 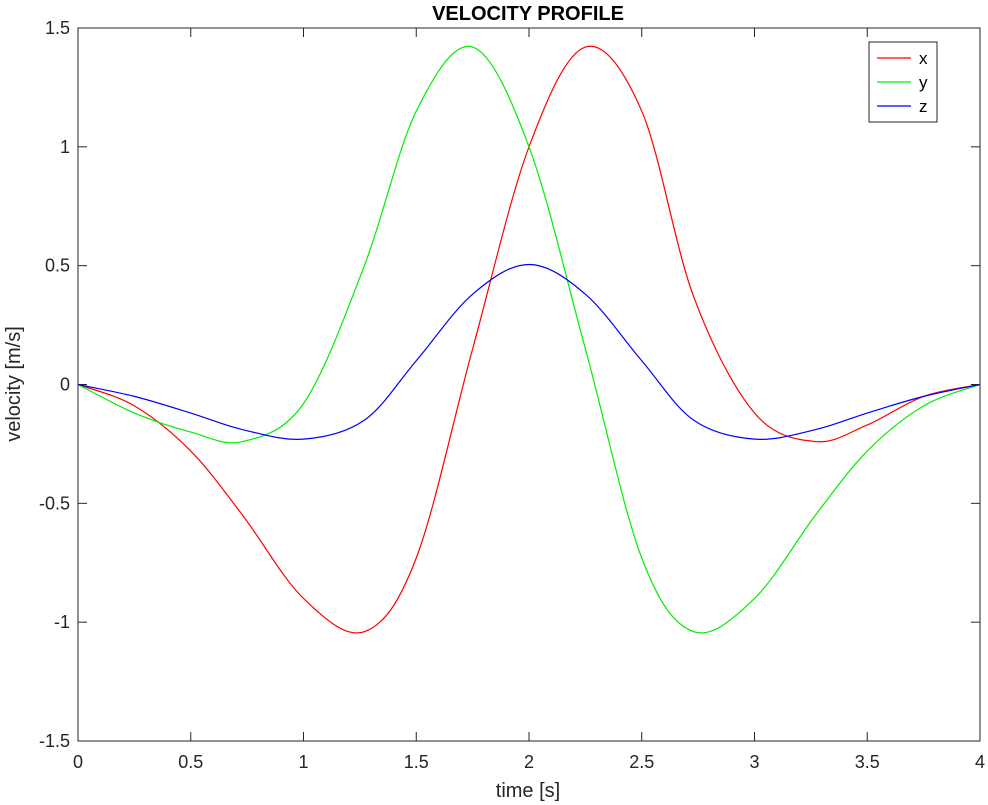 What do you see at coordinates (903, 82) in the screenshot?
I see `legend: xyz` at bounding box center [903, 82].